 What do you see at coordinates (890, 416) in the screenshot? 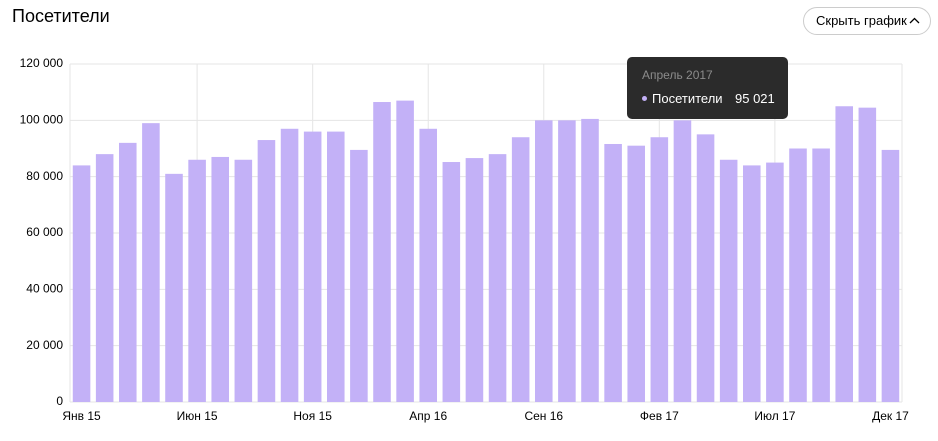
I see `x-tick-label: Дек 17` at bounding box center [890, 416].